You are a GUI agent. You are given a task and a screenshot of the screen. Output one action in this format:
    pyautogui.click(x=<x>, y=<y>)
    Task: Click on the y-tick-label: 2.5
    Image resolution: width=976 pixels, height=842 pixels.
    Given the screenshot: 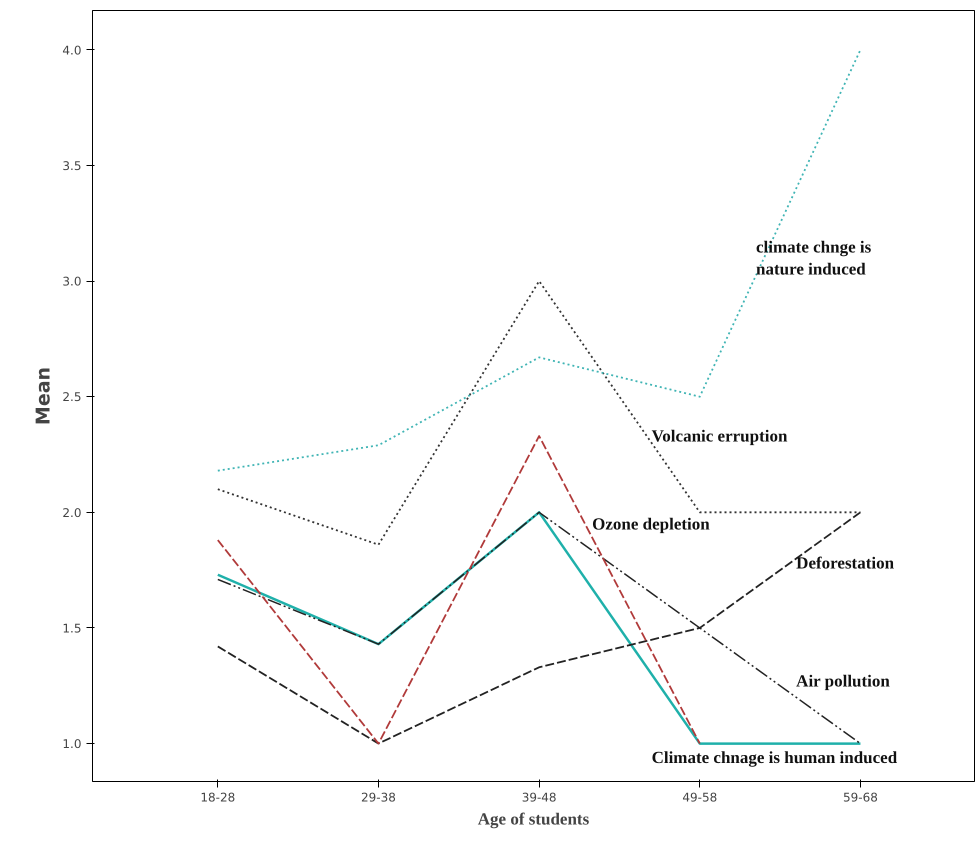 What is the action you would take?
    pyautogui.click(x=72, y=397)
    